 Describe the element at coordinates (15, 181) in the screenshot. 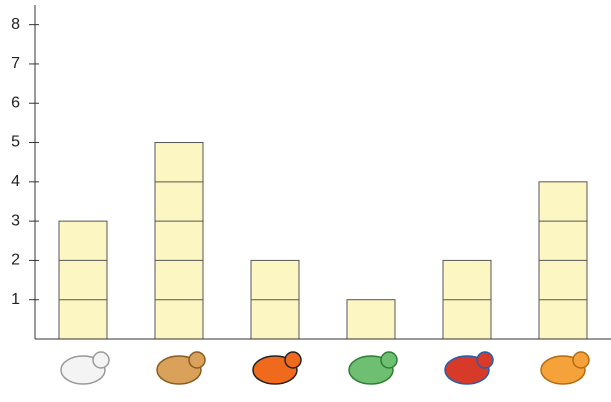

I see `y-tick-label: 4` at that location.